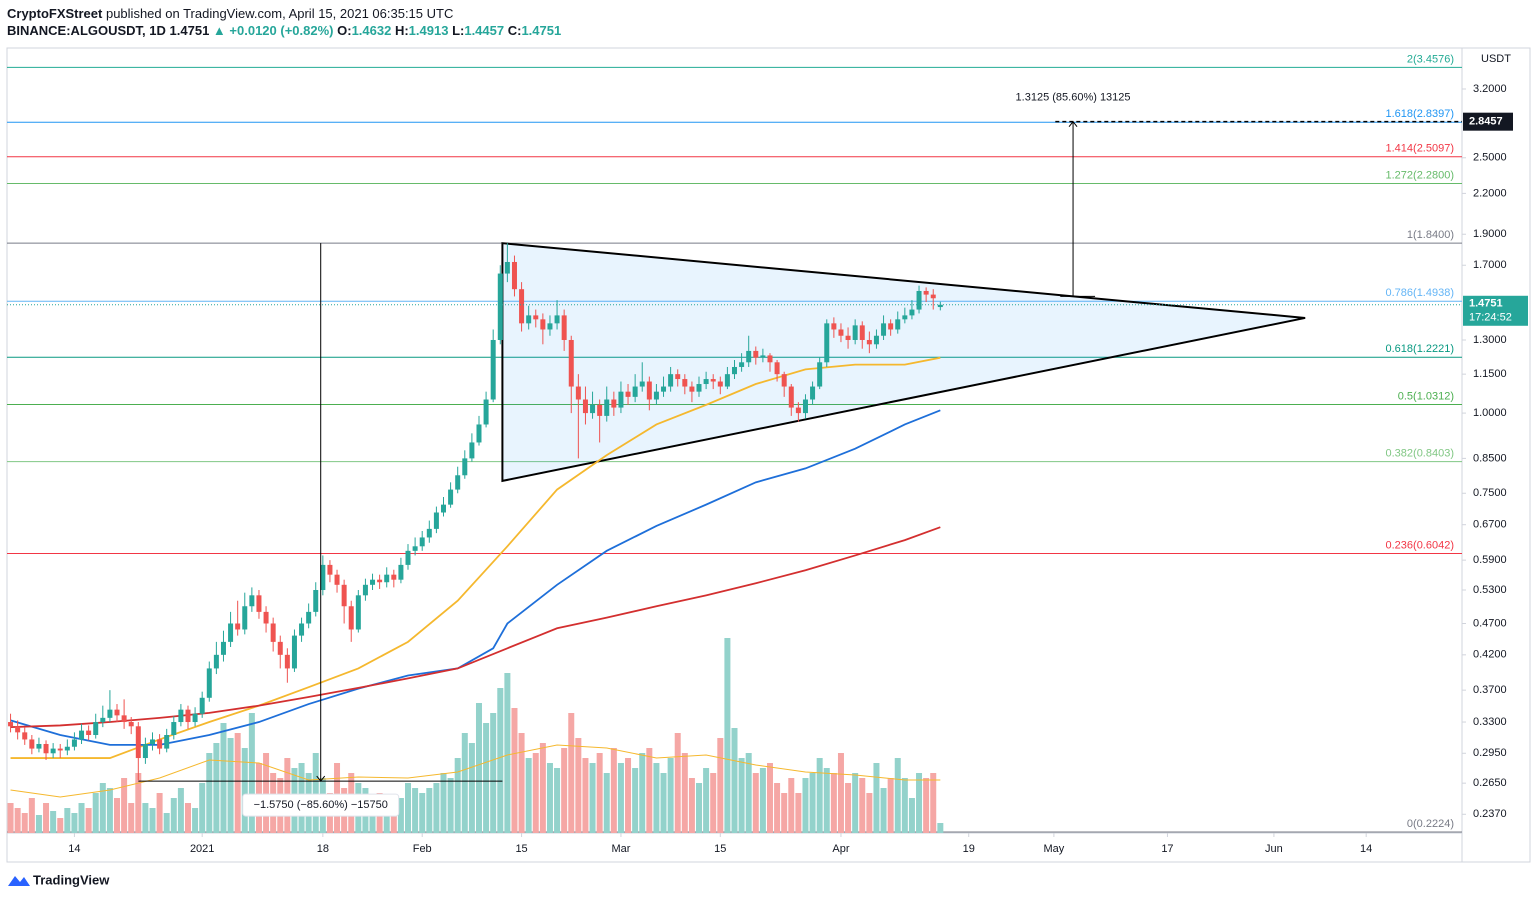 This screenshot has height=900, width=1536. What do you see at coordinates (1430, 824) in the screenshot?
I see `fib-label: 0(0.2224)` at bounding box center [1430, 824].